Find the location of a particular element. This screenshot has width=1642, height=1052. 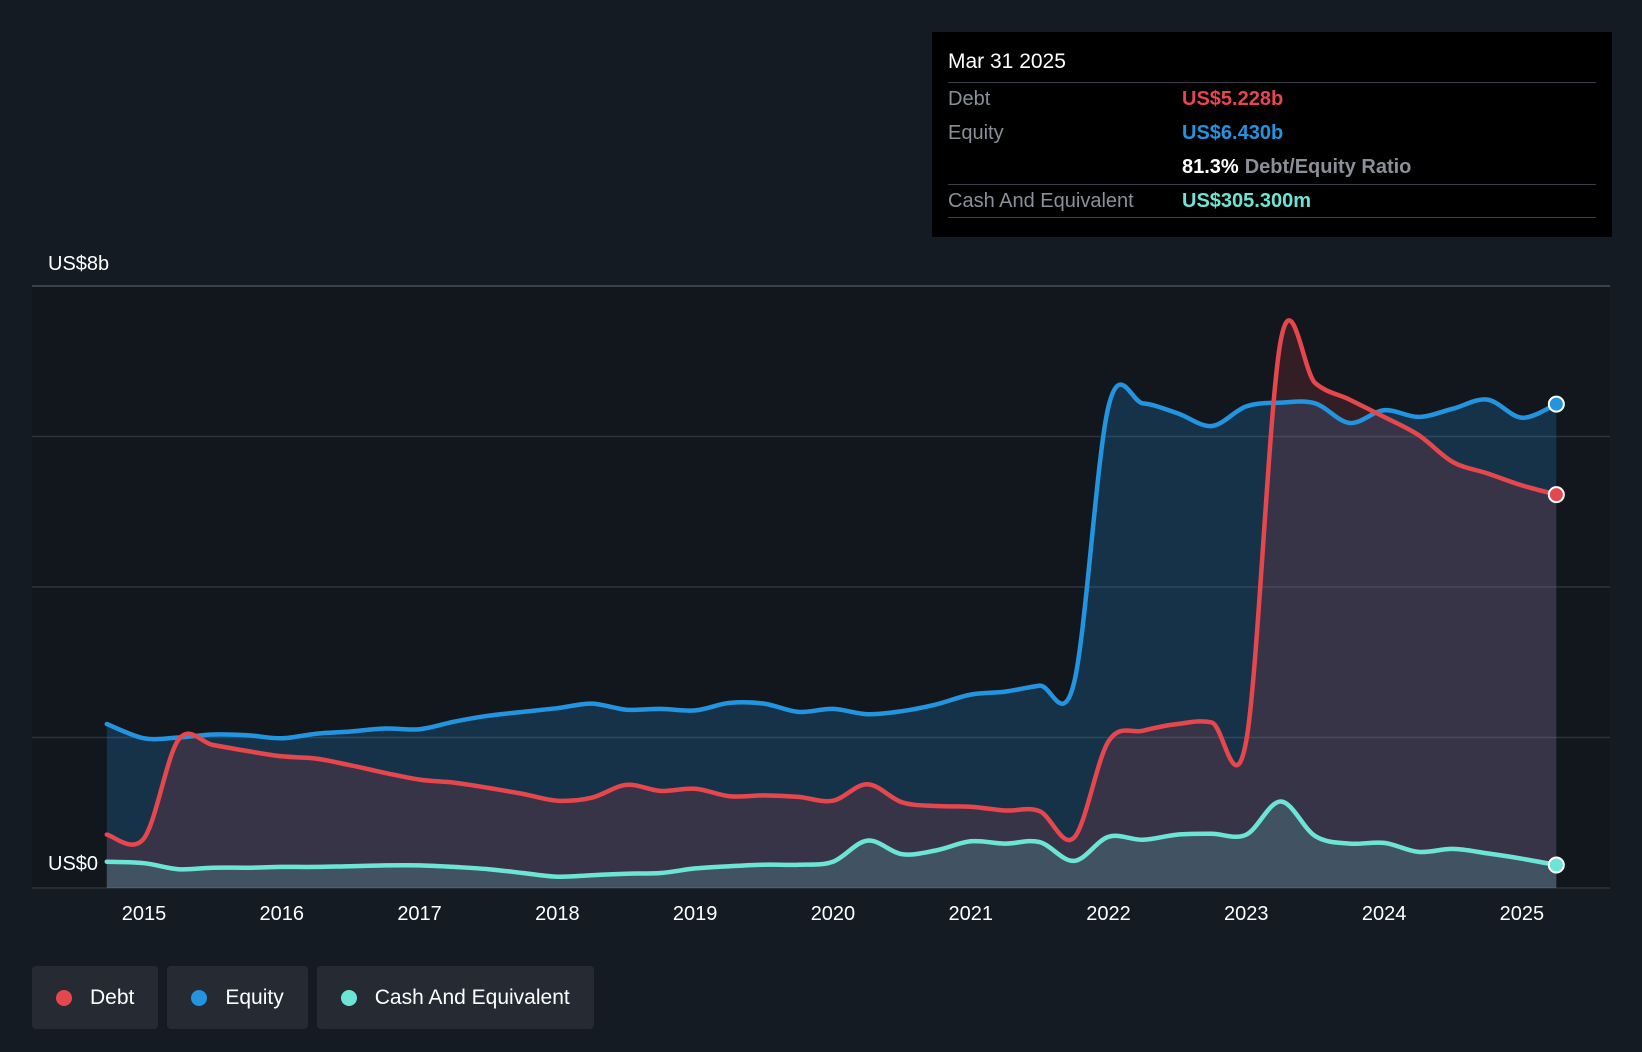

tooltip-ratio-label: Debt/Equity Ratio is located at coordinates (1328, 166).